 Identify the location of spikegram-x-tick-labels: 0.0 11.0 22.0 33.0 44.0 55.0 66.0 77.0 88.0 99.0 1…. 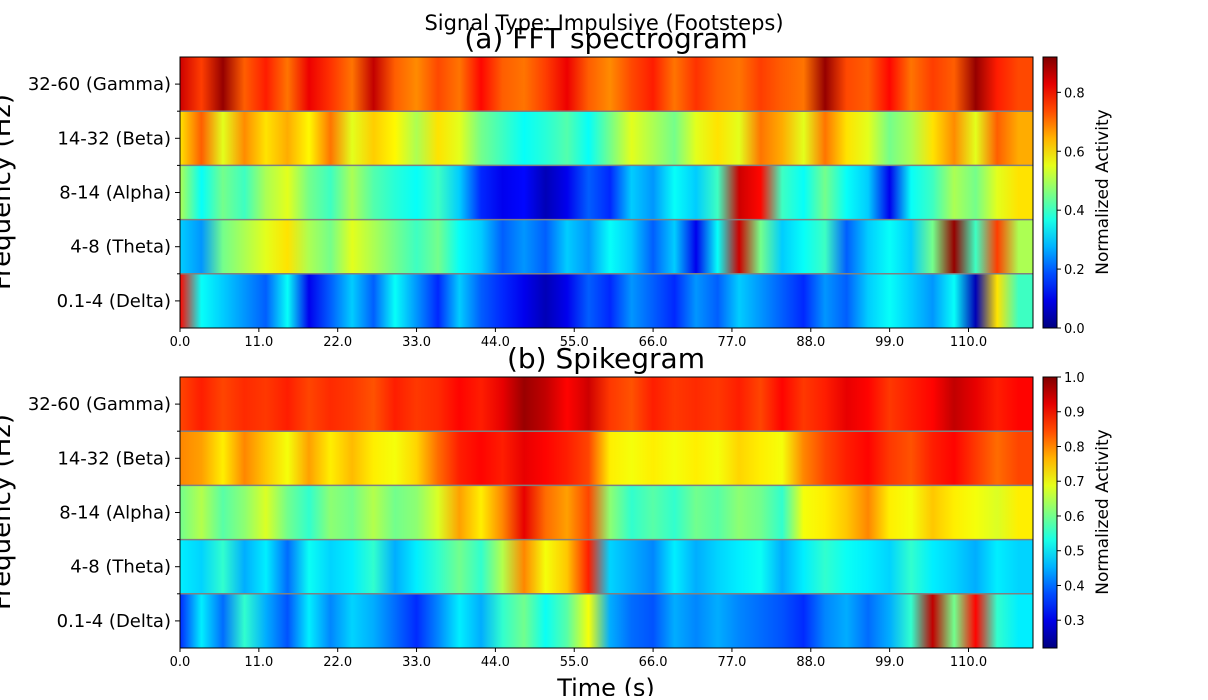
(578, 659).